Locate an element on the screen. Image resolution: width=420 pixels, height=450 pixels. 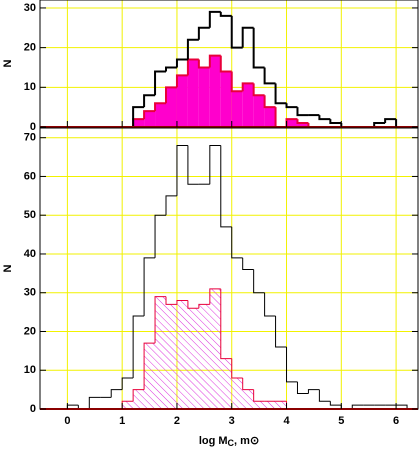
x-axis-label-unit: , m⊙ is located at coordinates (246, 441).